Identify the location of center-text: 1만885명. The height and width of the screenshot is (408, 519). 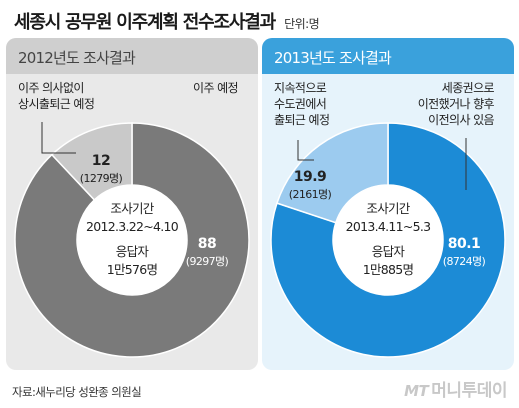
(388, 269).